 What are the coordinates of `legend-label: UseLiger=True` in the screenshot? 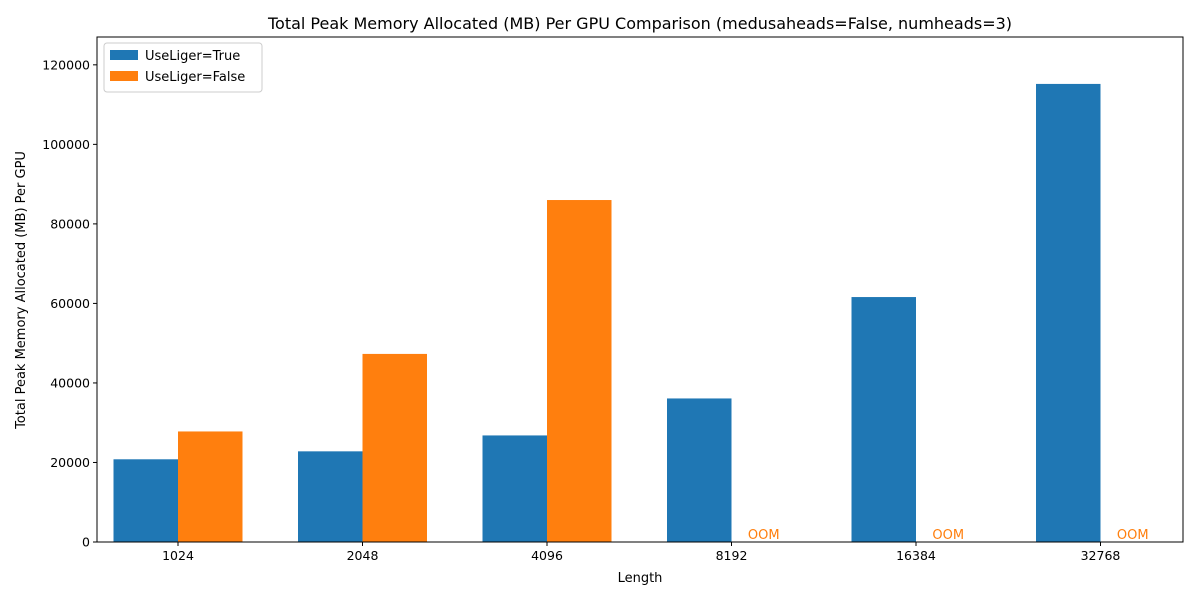 It's located at (192, 56).